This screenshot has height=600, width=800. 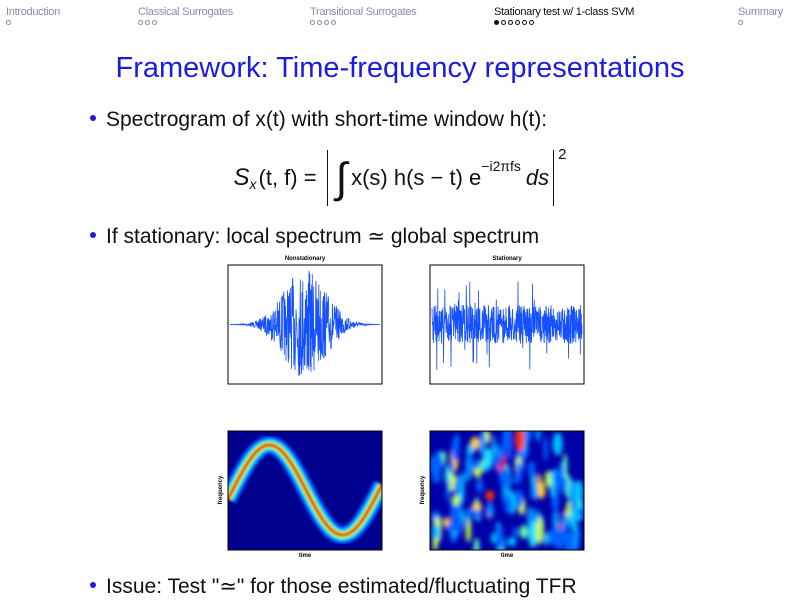 I want to click on ridge, so click(x=305, y=490).